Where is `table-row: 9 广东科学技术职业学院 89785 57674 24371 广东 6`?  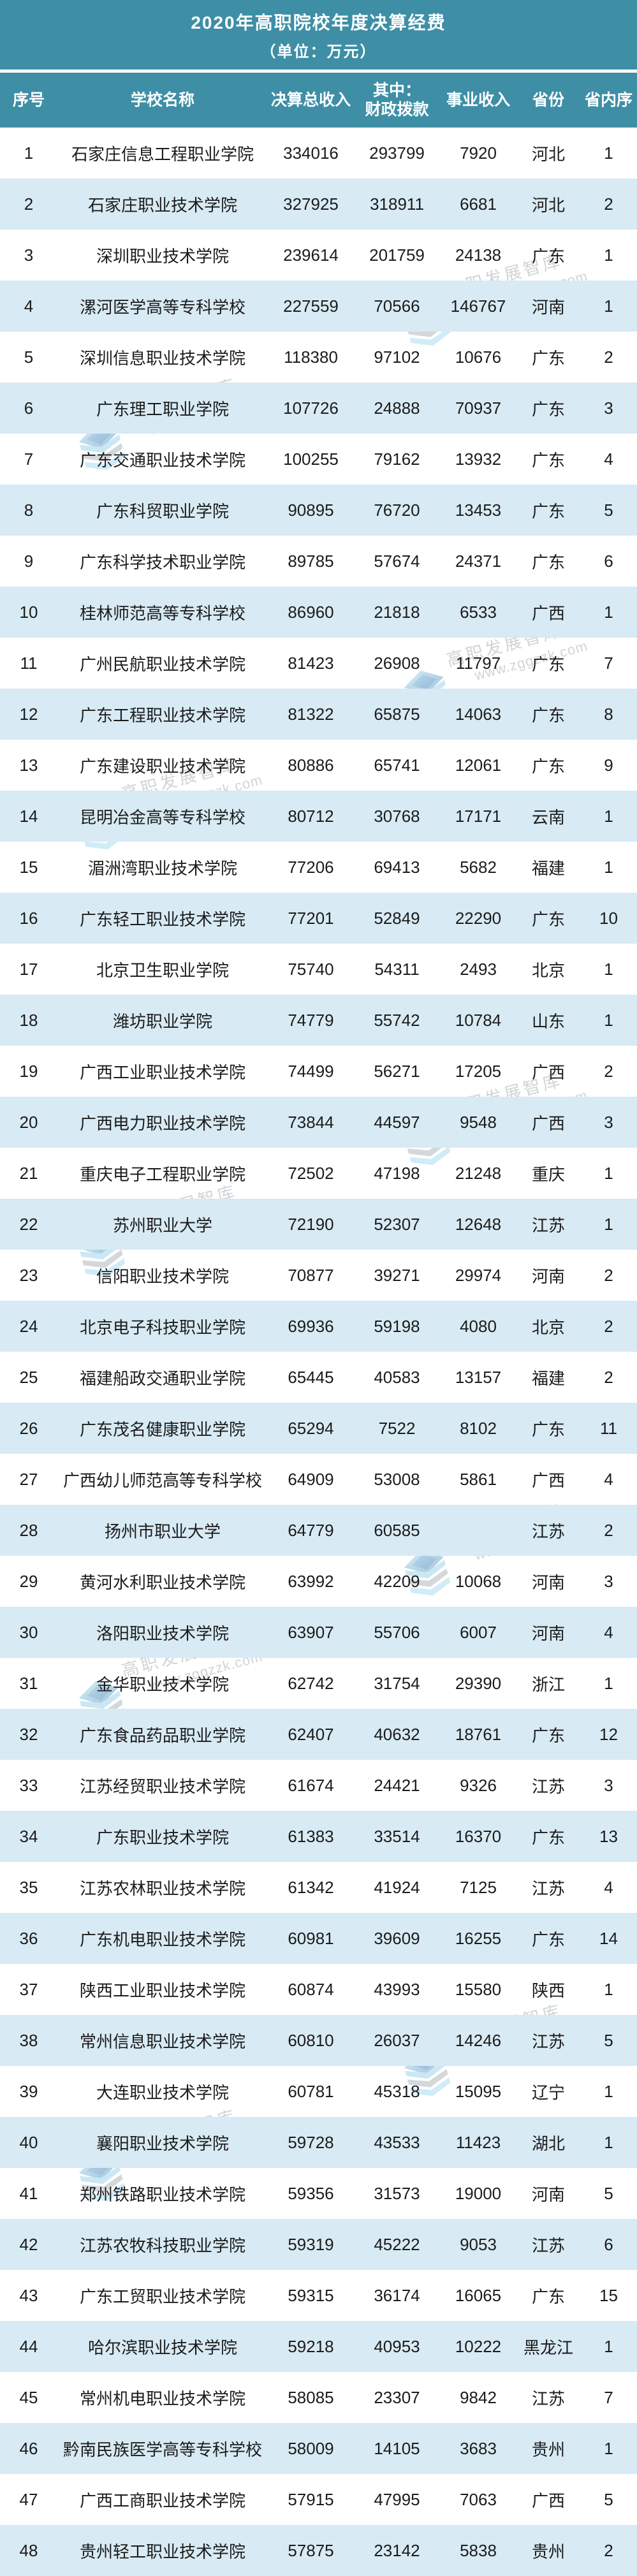 table-row: 9 广东科学技术职业学院 89785 57674 24371 广东 6 is located at coordinates (318, 561).